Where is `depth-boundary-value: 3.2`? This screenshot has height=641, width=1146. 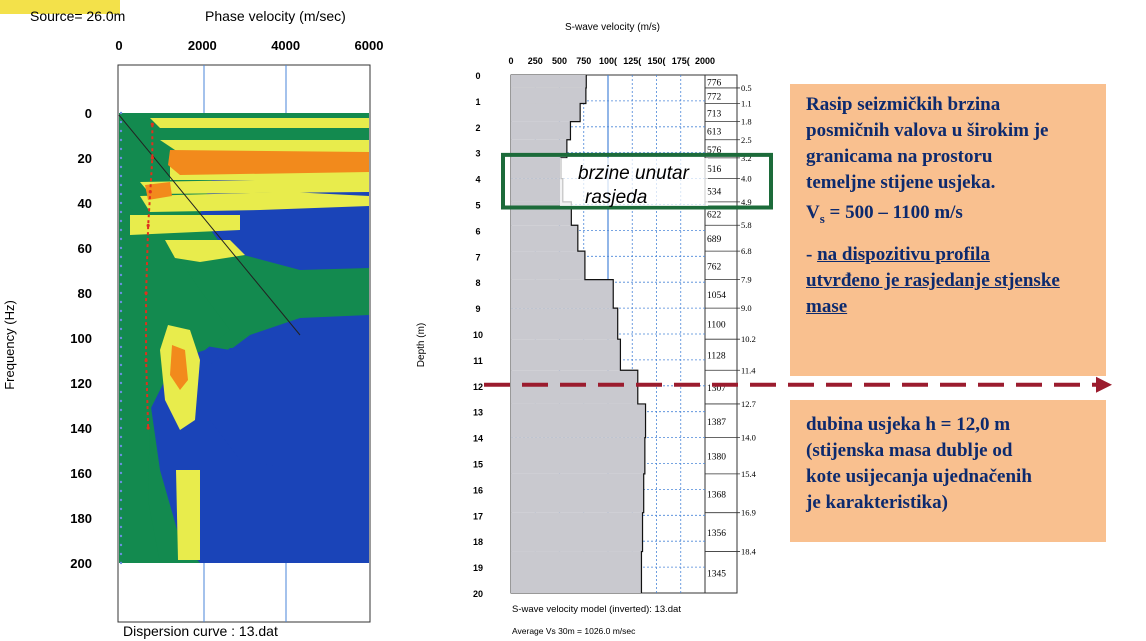 depth-boundary-value: 3.2 is located at coordinates (746, 158).